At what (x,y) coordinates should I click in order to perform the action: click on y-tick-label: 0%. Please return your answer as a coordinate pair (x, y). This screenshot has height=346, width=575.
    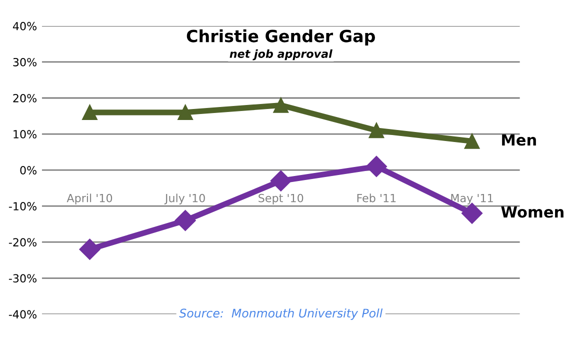
    Looking at the image, I should click on (28, 170).